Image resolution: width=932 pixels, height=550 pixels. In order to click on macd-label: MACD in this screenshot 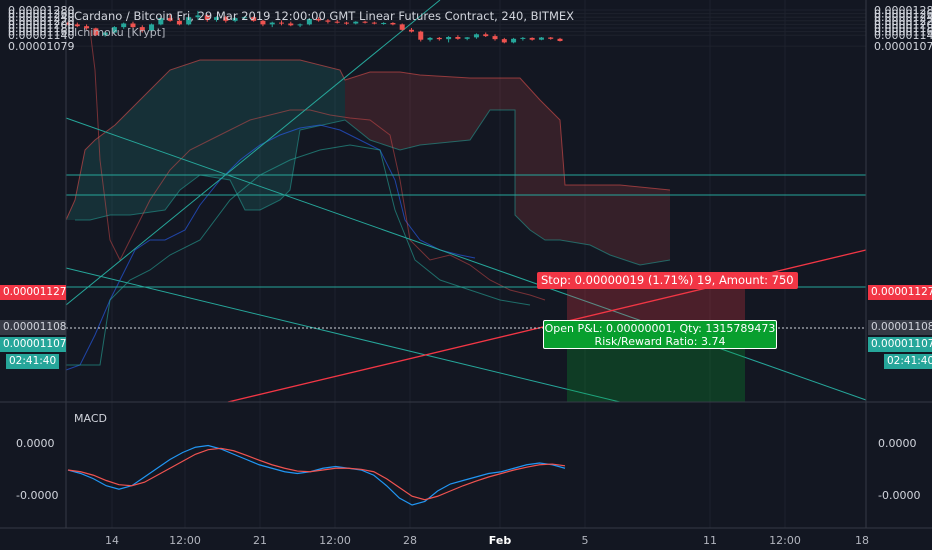, I will do `click(90, 418)`.